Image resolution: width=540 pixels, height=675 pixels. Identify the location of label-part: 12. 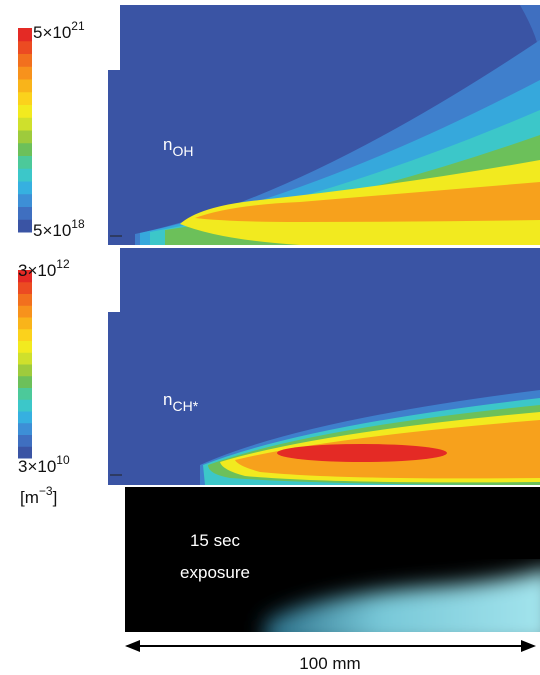
(63, 264).